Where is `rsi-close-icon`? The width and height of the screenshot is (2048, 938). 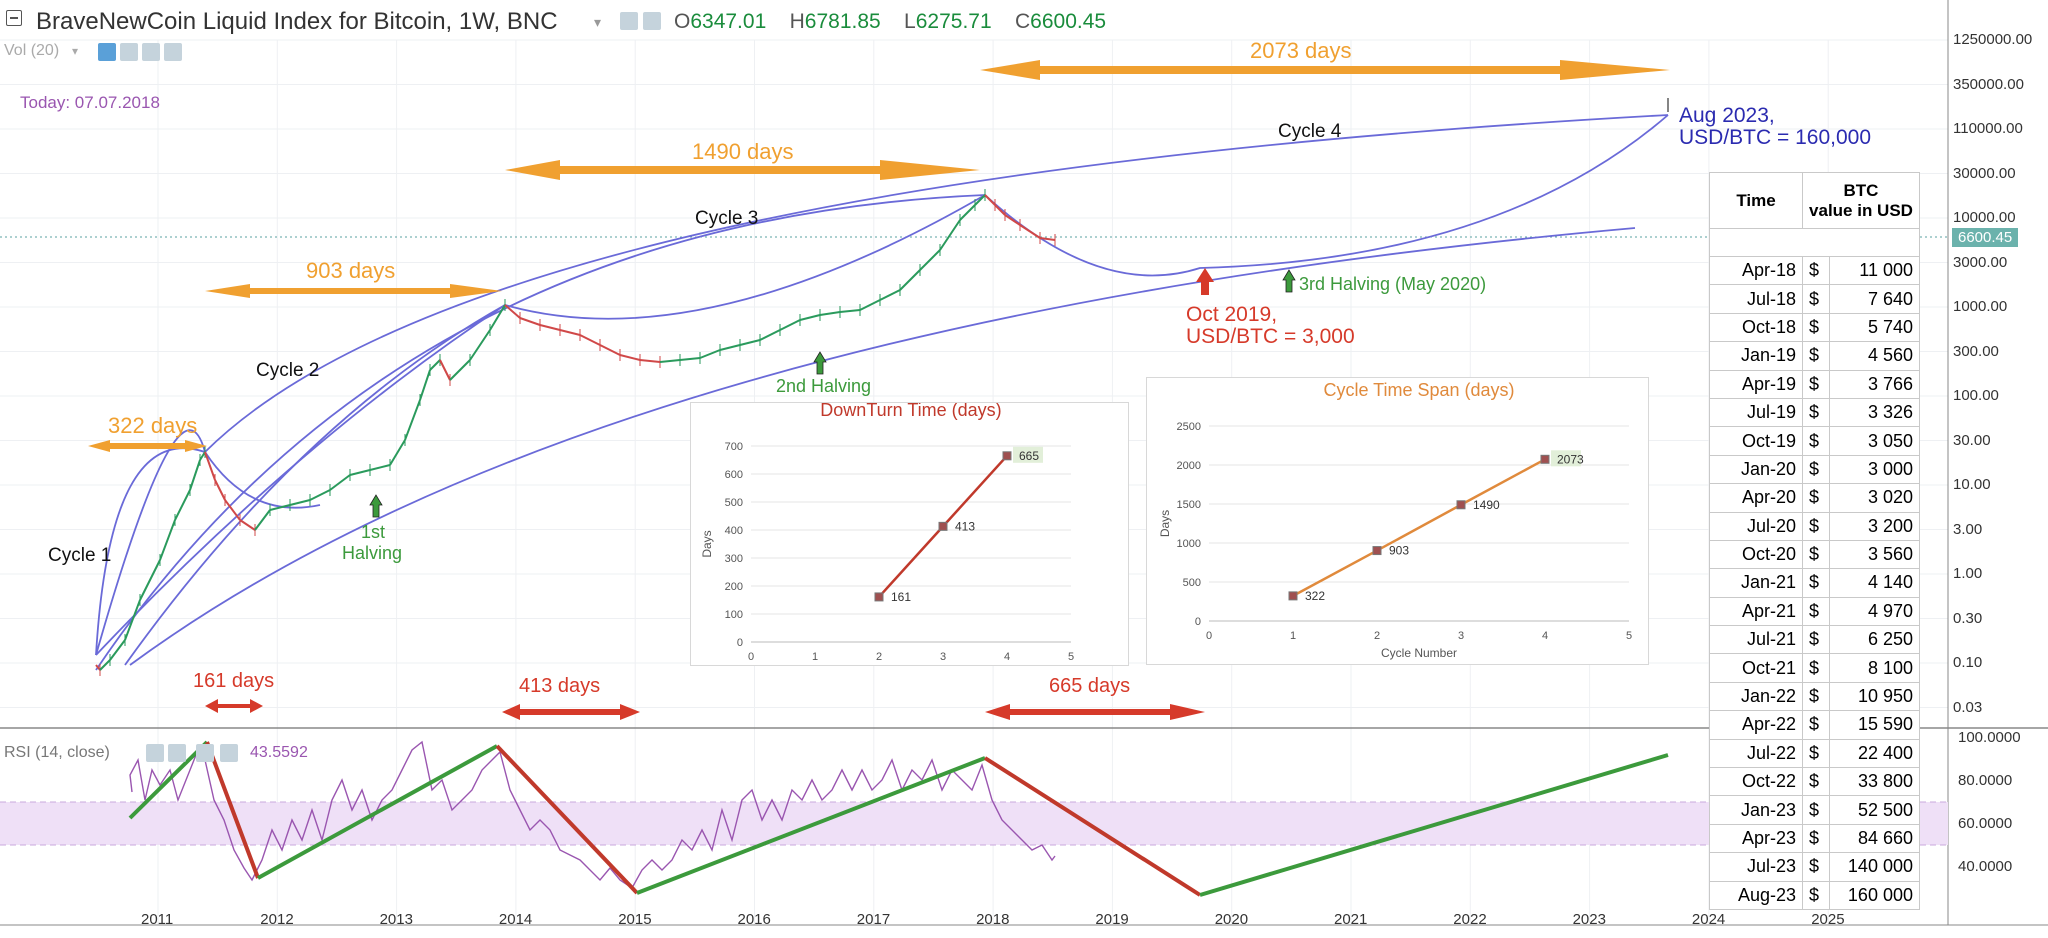
rsi-close-icon is located at coordinates (229, 753).